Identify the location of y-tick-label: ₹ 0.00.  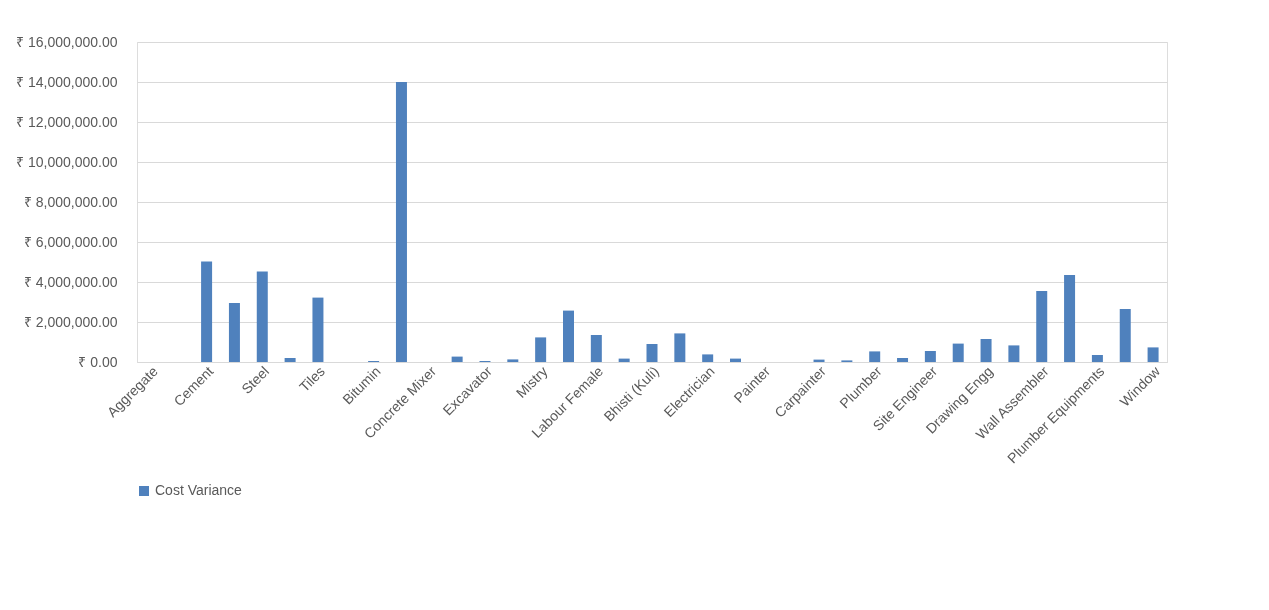
(98, 361).